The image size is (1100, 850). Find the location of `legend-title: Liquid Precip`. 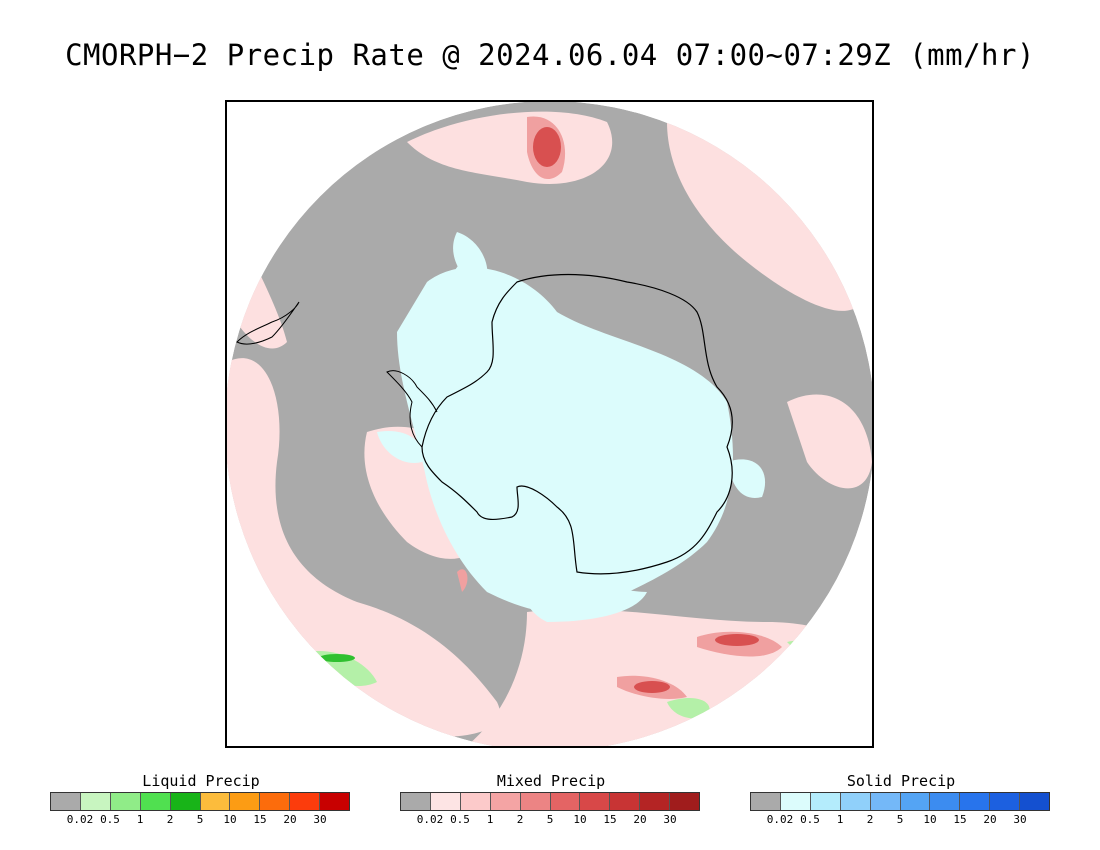

legend-title: Liquid Precip is located at coordinates (201, 781).